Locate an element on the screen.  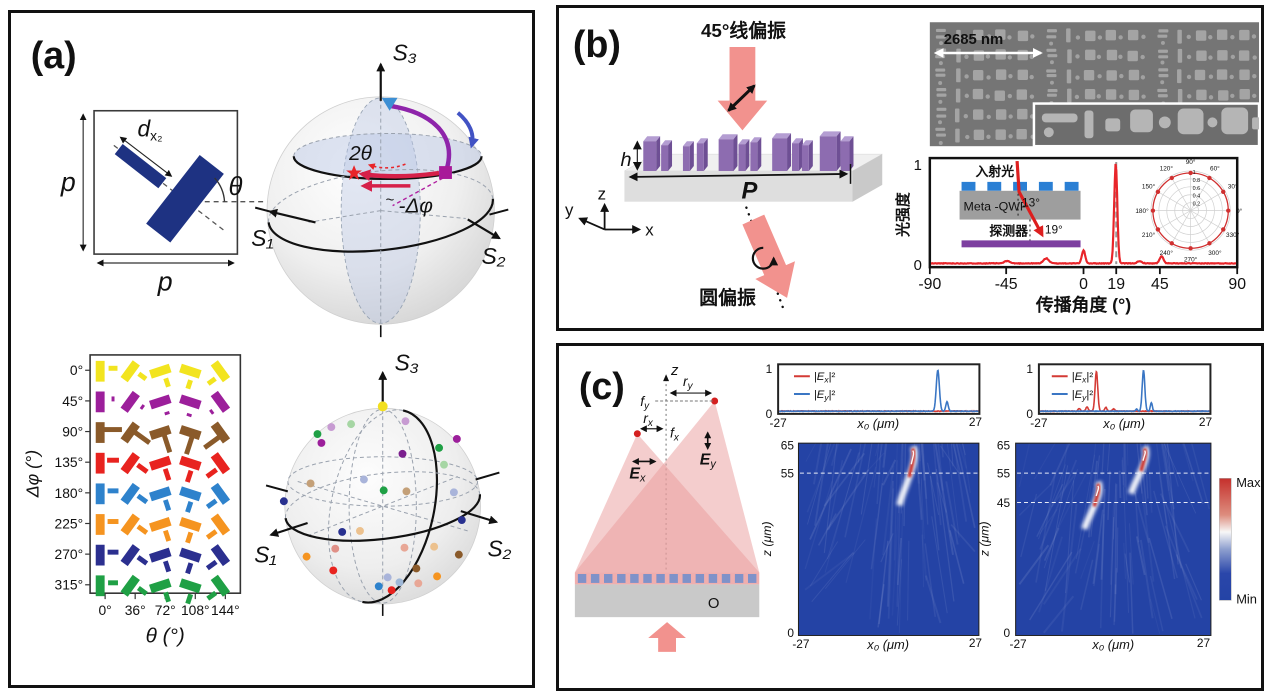
refraction-ray is located at coordinates (1029, 199).